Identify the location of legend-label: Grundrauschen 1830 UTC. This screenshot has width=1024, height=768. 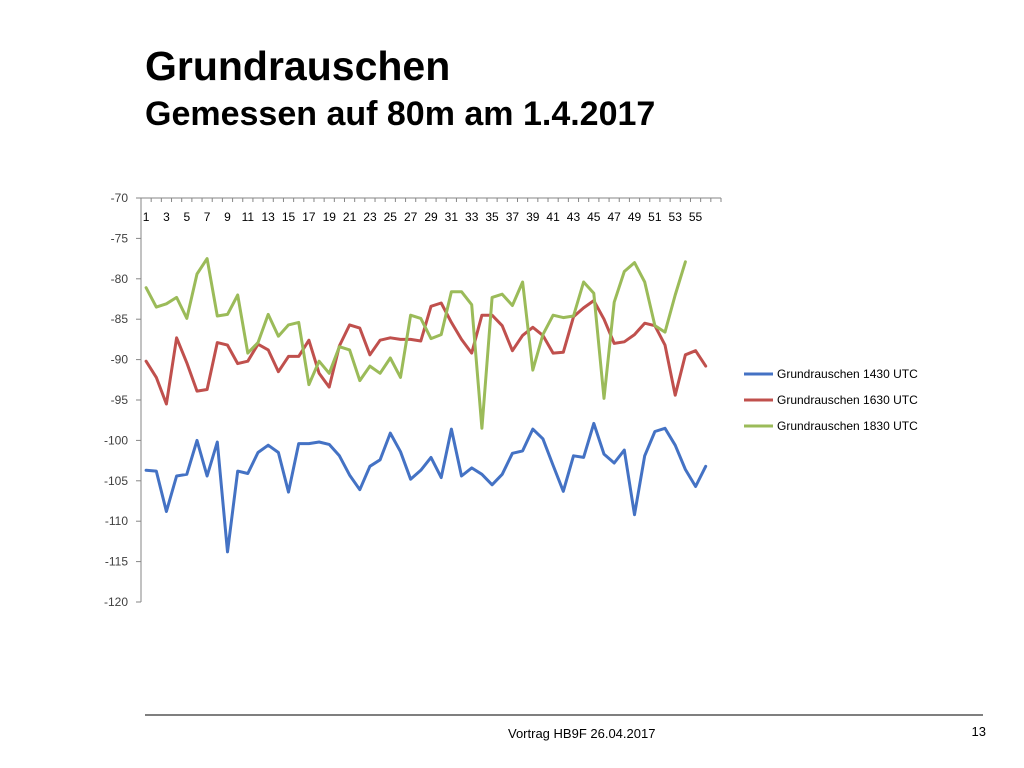
(847, 426).